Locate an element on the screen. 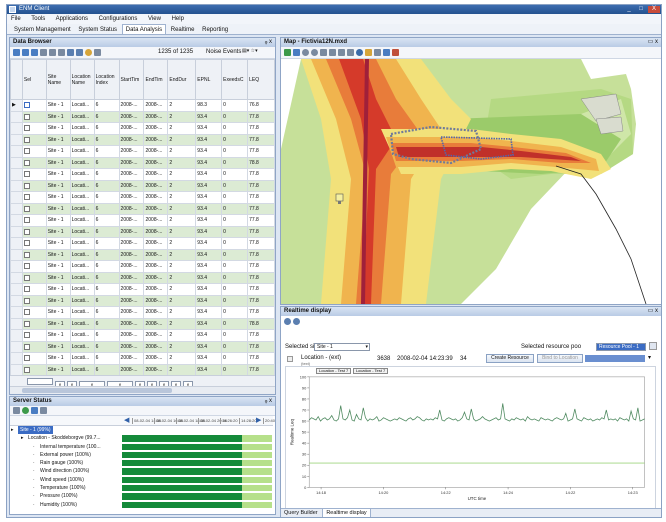 The height and width of the screenshot is (522, 666). tree-node: · Rain gauge (100%) is located at coordinates (141, 463).